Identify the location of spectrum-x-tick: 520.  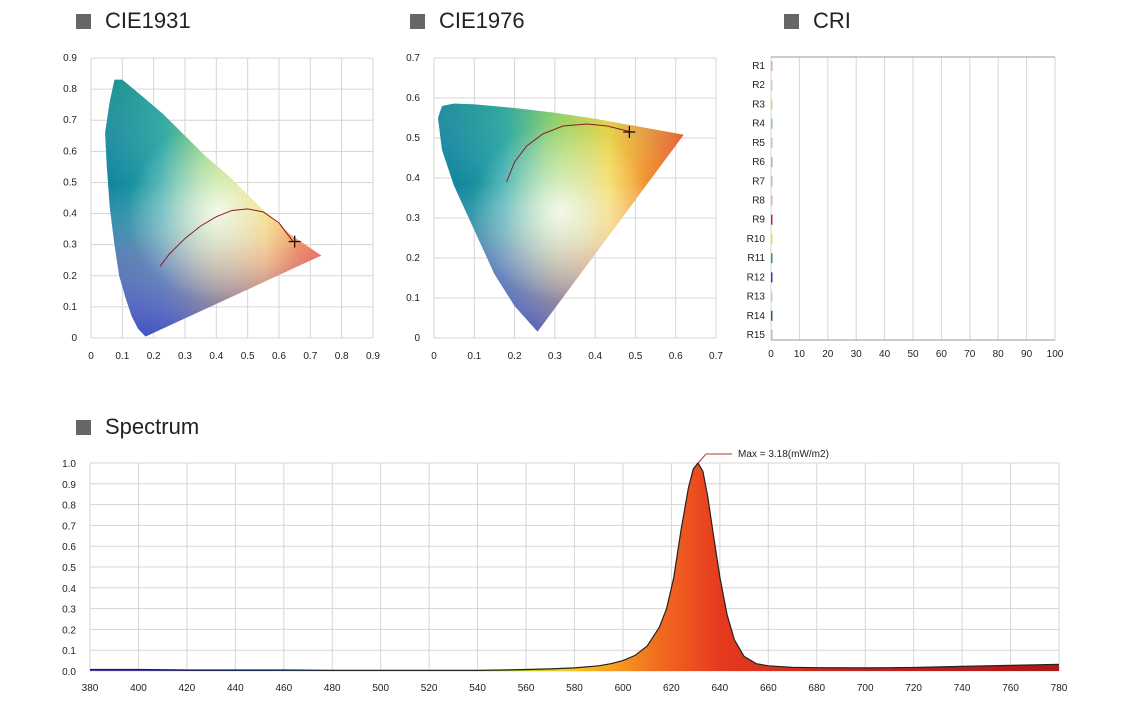
(429, 688).